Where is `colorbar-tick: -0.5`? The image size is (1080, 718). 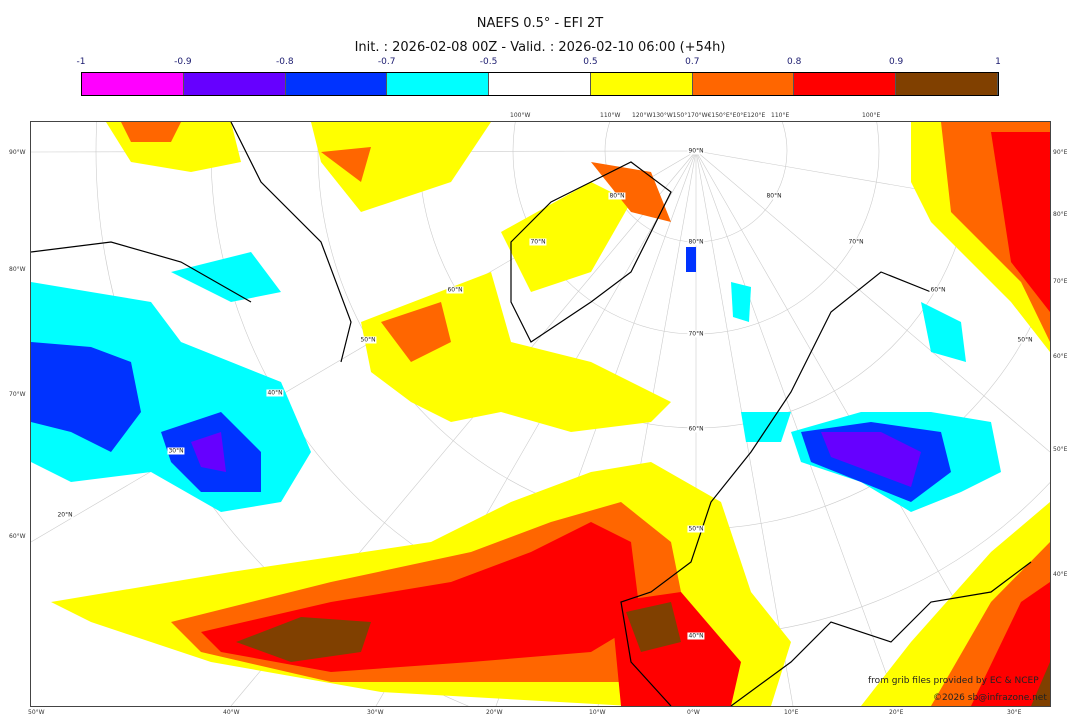 colorbar-tick: -0.5 is located at coordinates (488, 62).